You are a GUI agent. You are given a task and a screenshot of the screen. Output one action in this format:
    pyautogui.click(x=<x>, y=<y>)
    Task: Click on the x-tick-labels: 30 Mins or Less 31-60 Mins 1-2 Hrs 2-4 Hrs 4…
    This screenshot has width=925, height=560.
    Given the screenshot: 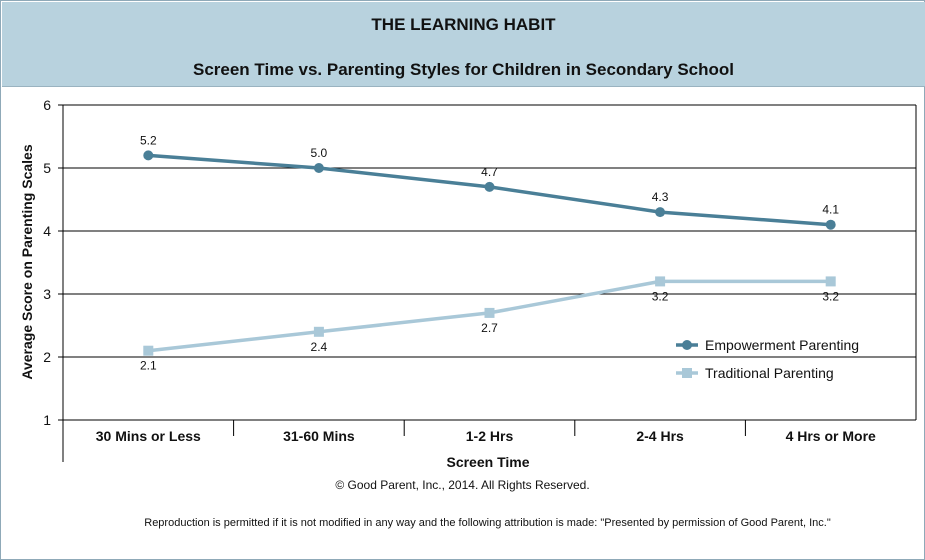 What is the action you would take?
    pyautogui.click(x=486, y=436)
    